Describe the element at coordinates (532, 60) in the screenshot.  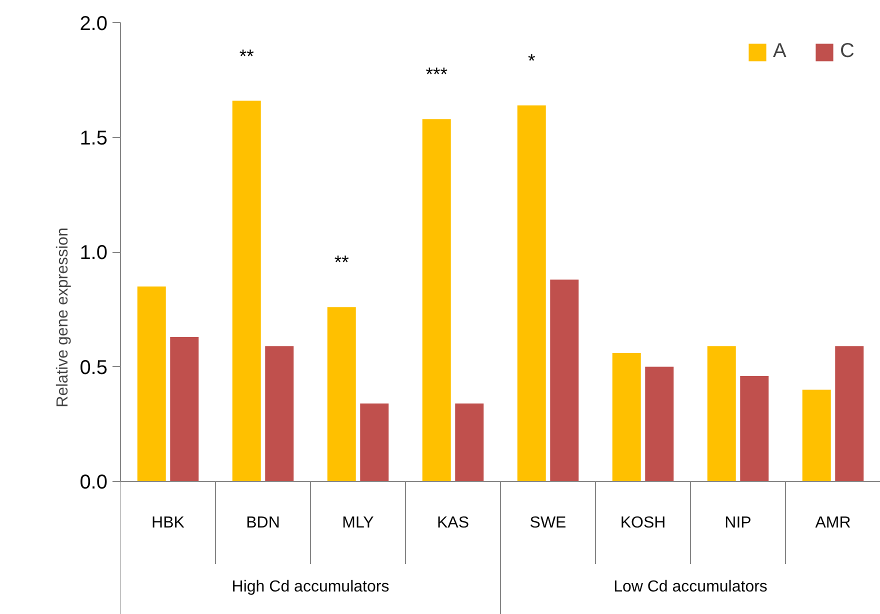
I see `annotation: *` at that location.